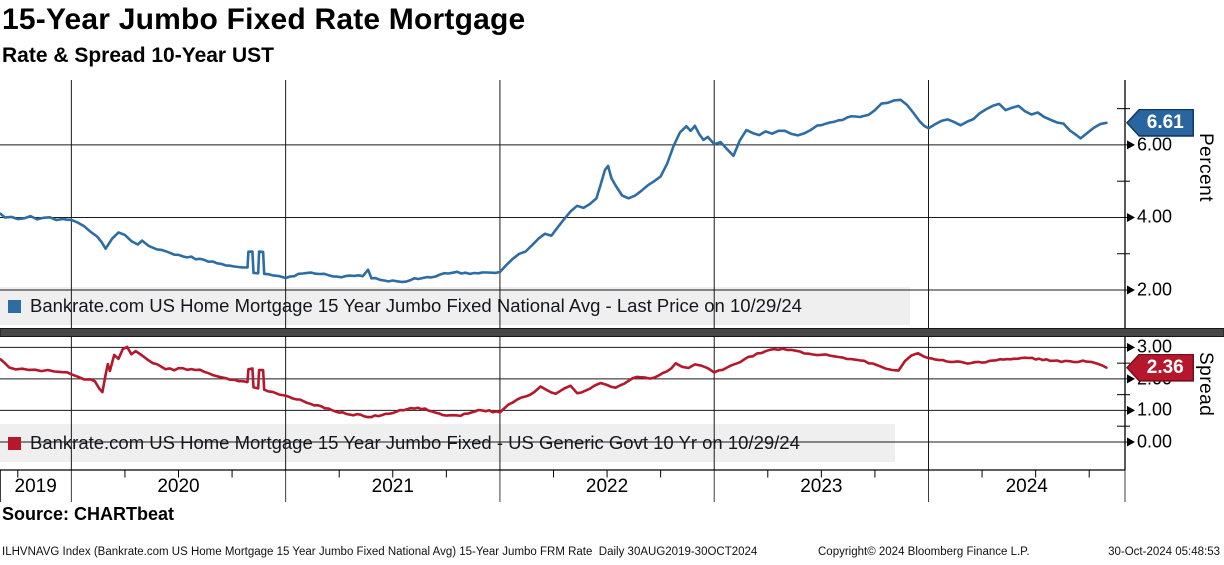 The width and height of the screenshot is (1224, 565). I want to click on percent-axis-title: Percent, so click(1205, 167).